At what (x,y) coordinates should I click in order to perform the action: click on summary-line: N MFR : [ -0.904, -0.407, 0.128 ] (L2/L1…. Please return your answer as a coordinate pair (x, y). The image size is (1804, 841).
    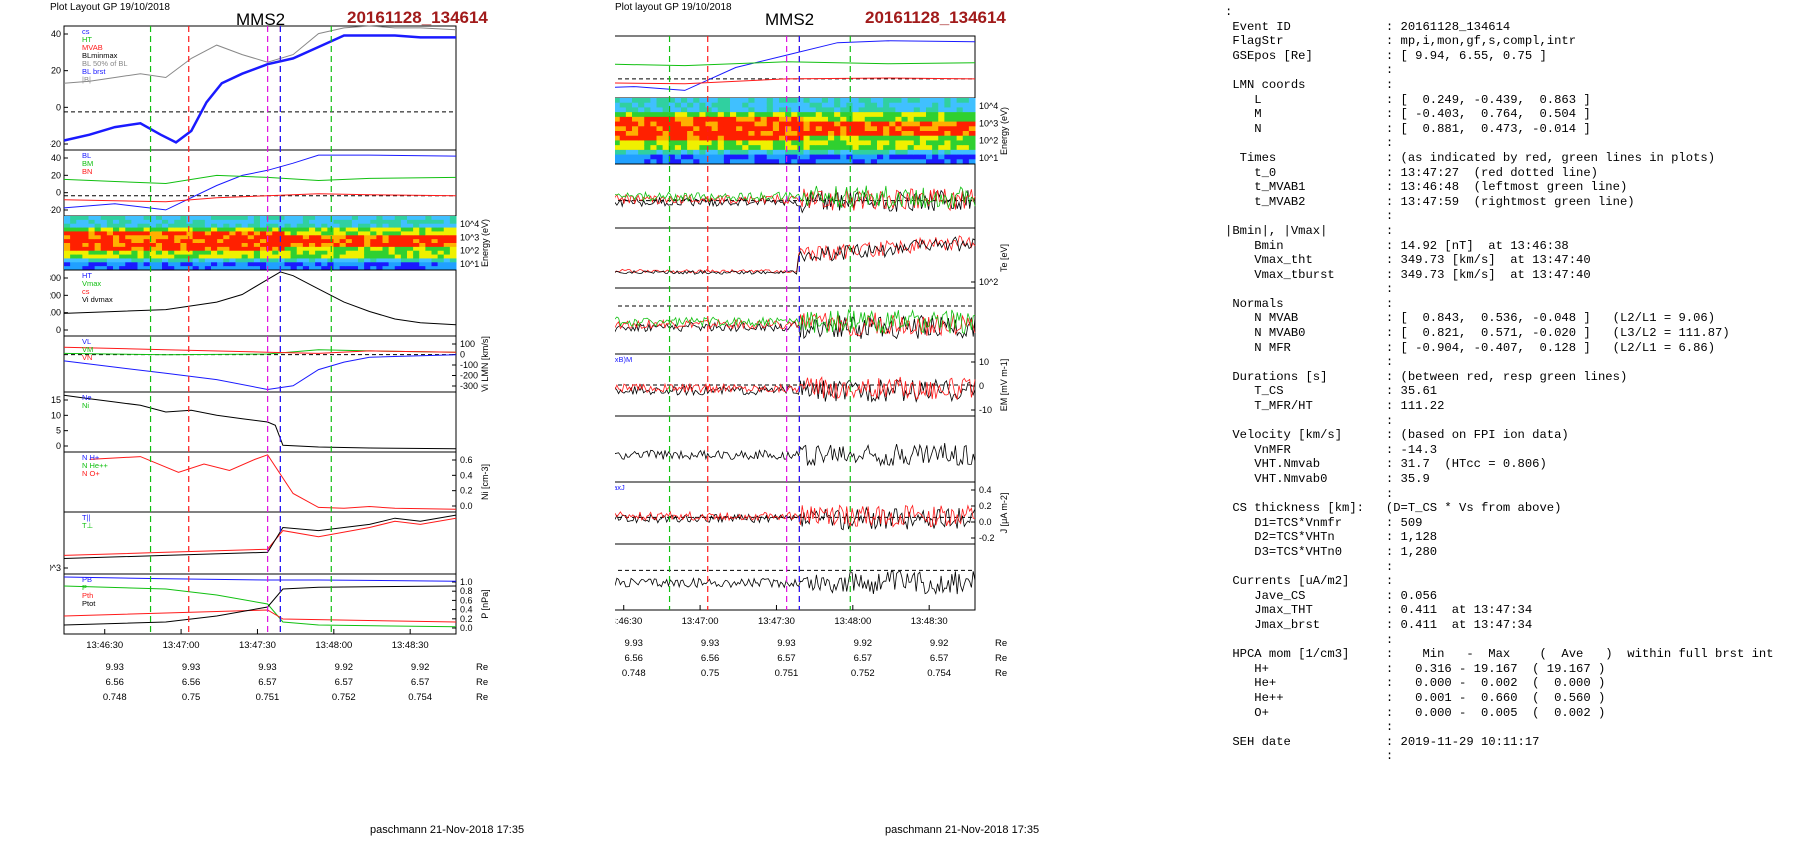
    Looking at the image, I should click on (1470, 347).